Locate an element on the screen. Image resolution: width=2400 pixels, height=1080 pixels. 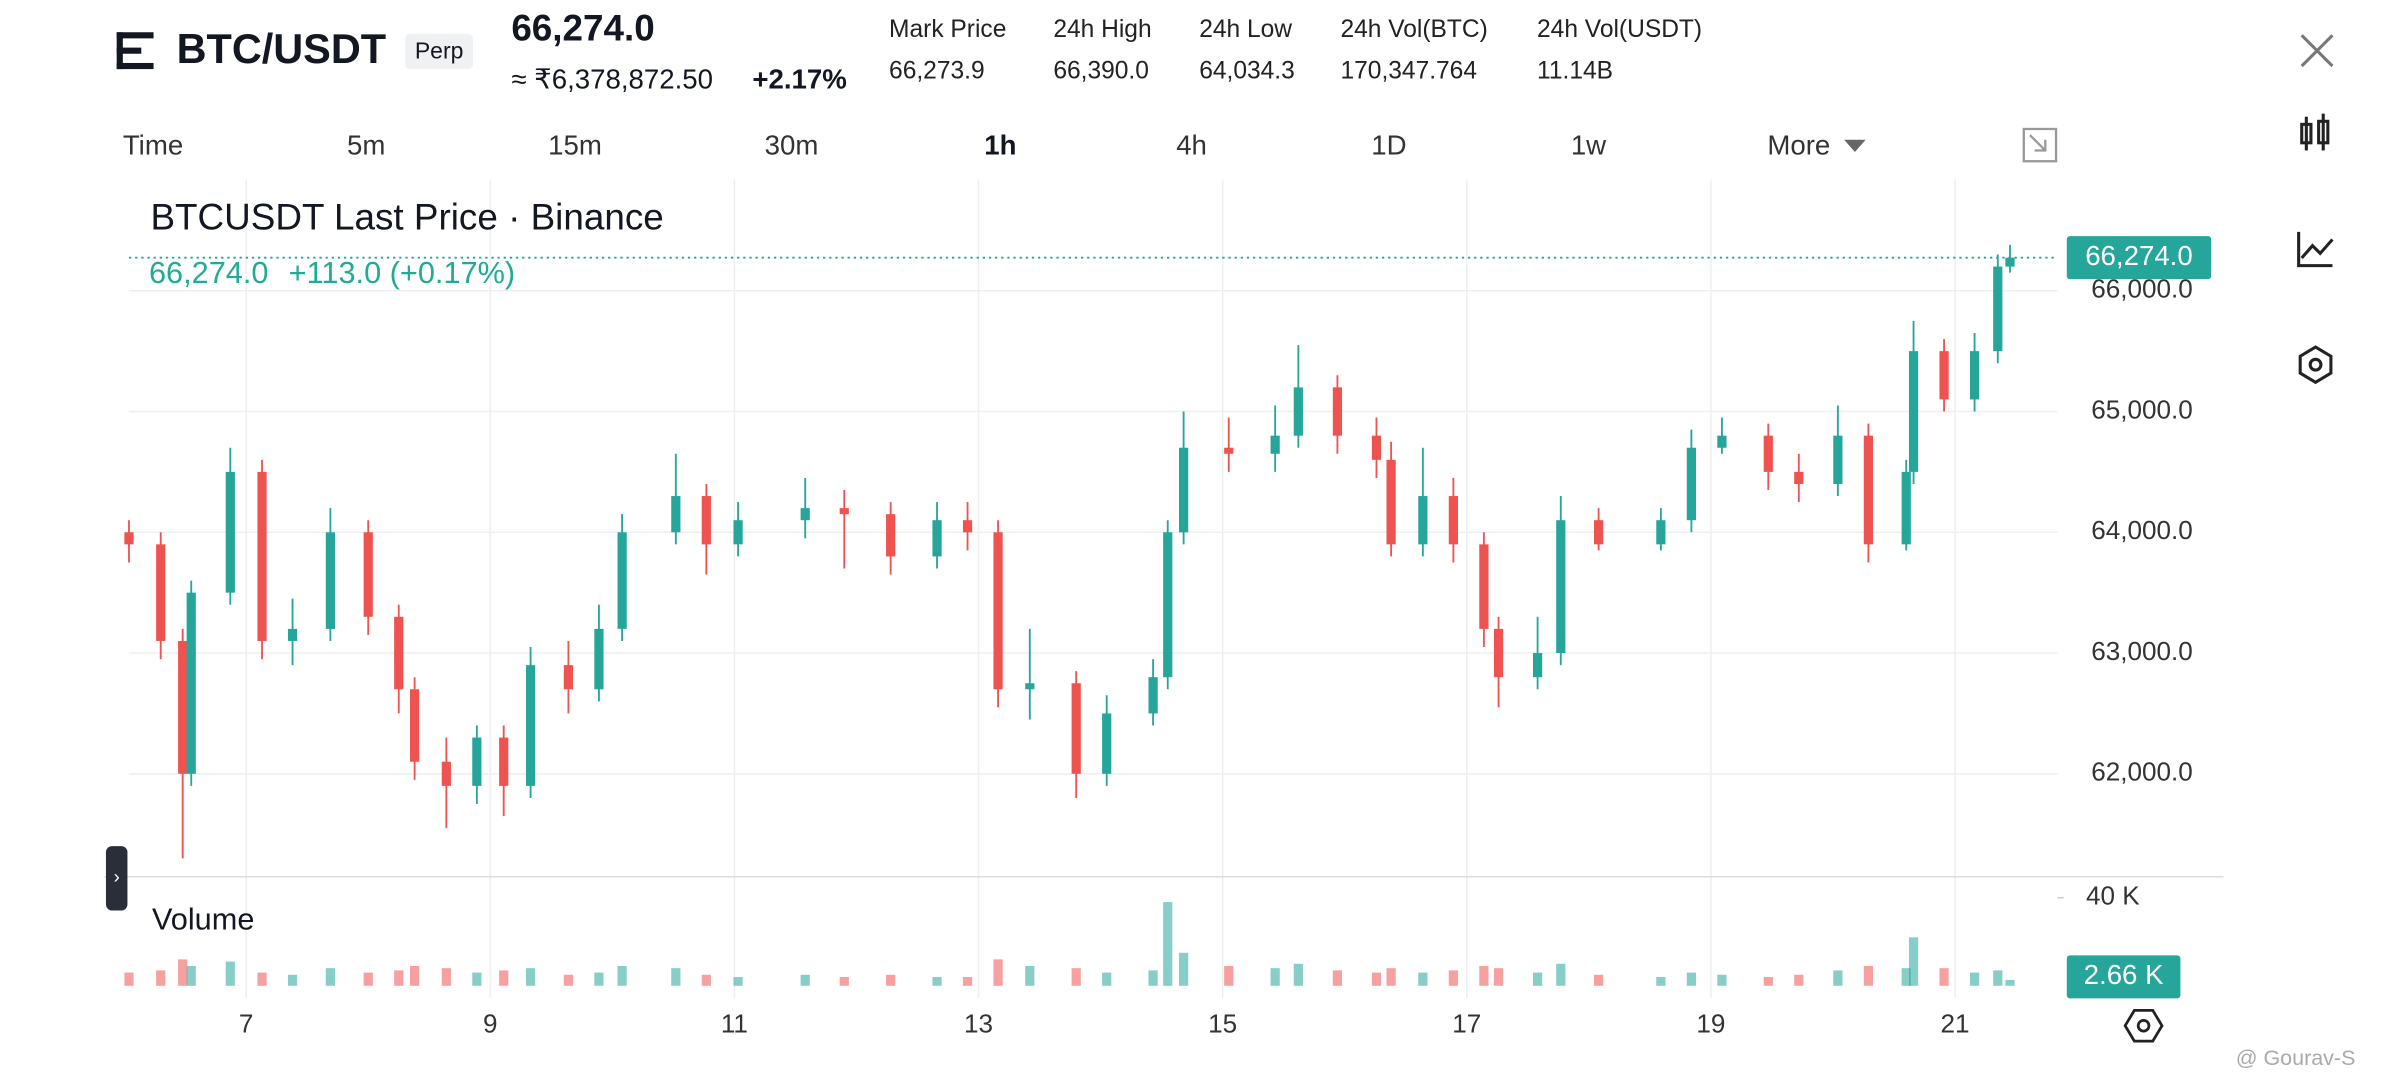
pane-toggle: › is located at coordinates (116, 878).